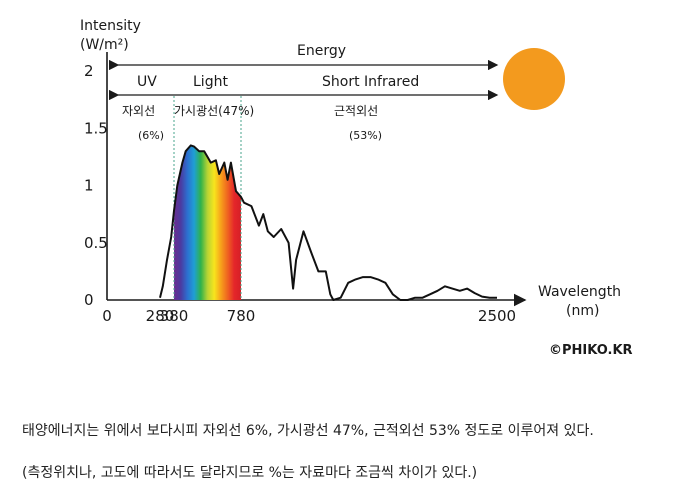 The width and height of the screenshot is (687, 495). What do you see at coordinates (160, 316) in the screenshot?
I see `x-tick-label: 280` at bounding box center [160, 316].